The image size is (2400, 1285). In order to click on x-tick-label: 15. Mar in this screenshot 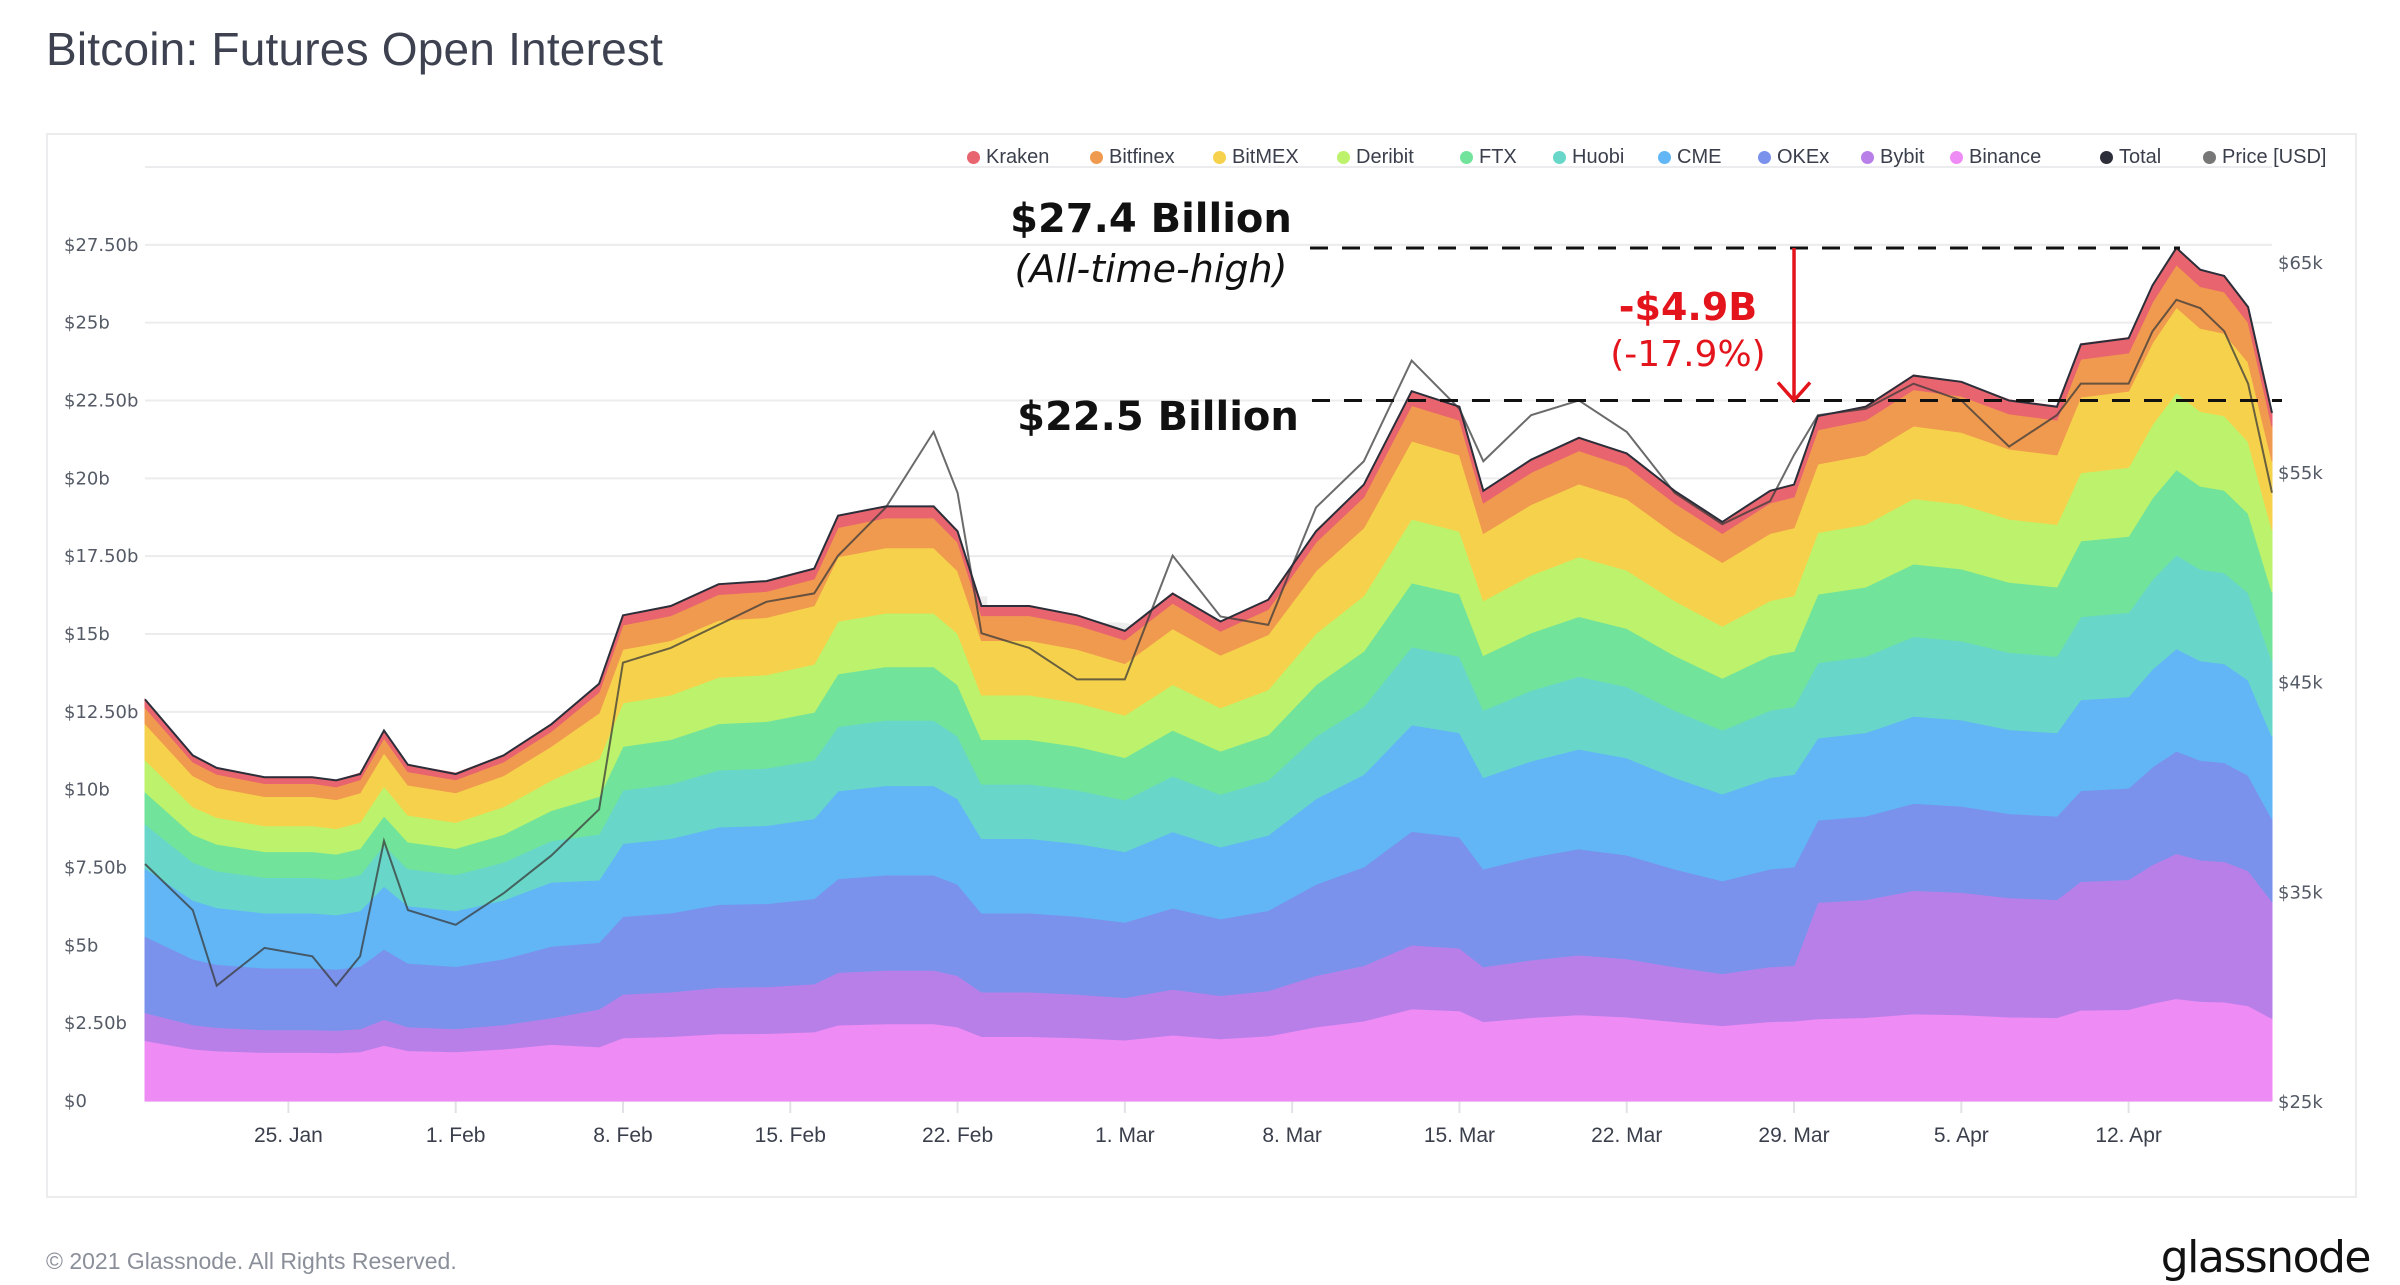, I will do `click(1459, 1135)`.